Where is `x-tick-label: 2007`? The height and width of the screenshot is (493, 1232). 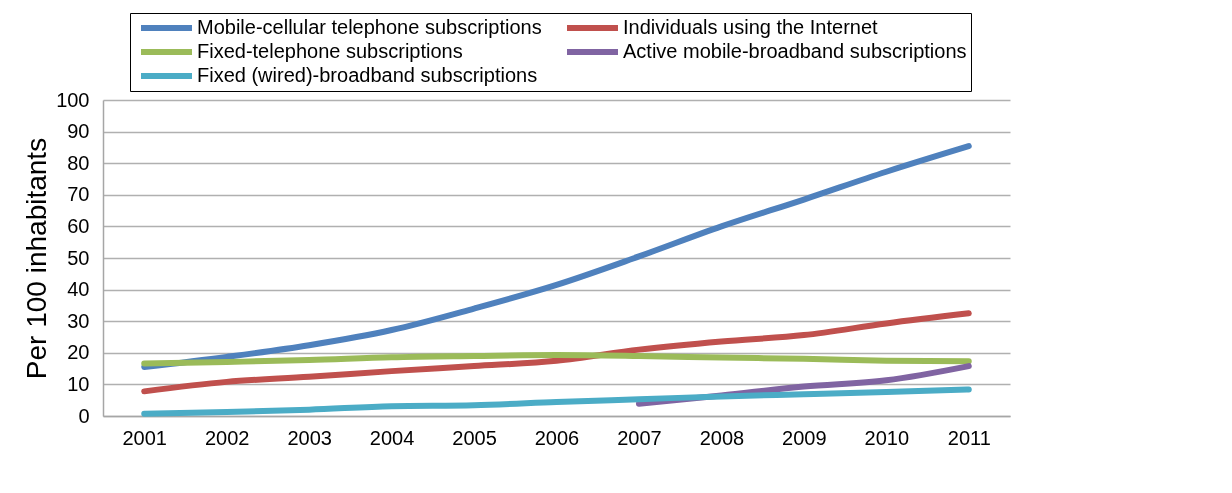 x-tick-label: 2007 is located at coordinates (639, 437).